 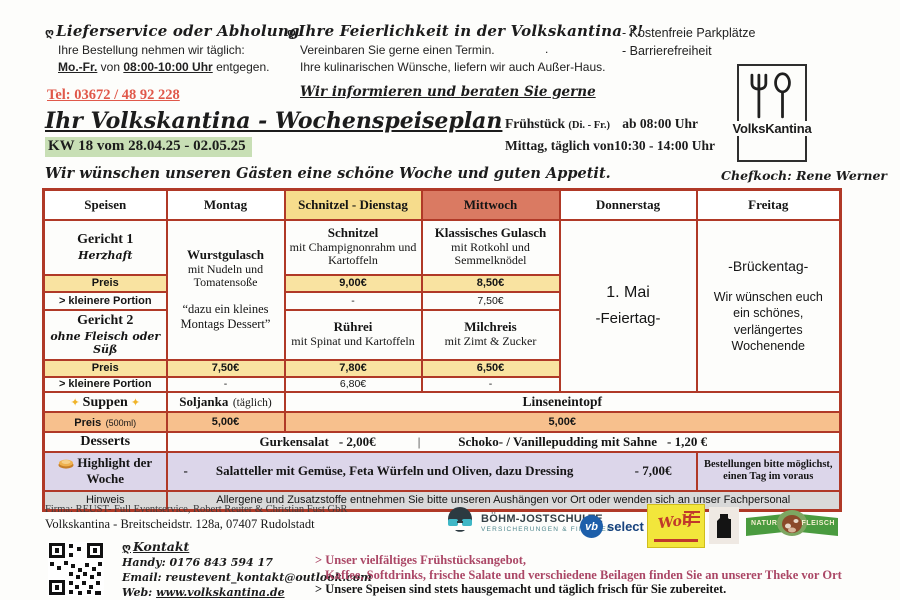 What do you see at coordinates (353, 384) in the screenshot?
I see `tuesday-small2: 6,80€` at bounding box center [353, 384].